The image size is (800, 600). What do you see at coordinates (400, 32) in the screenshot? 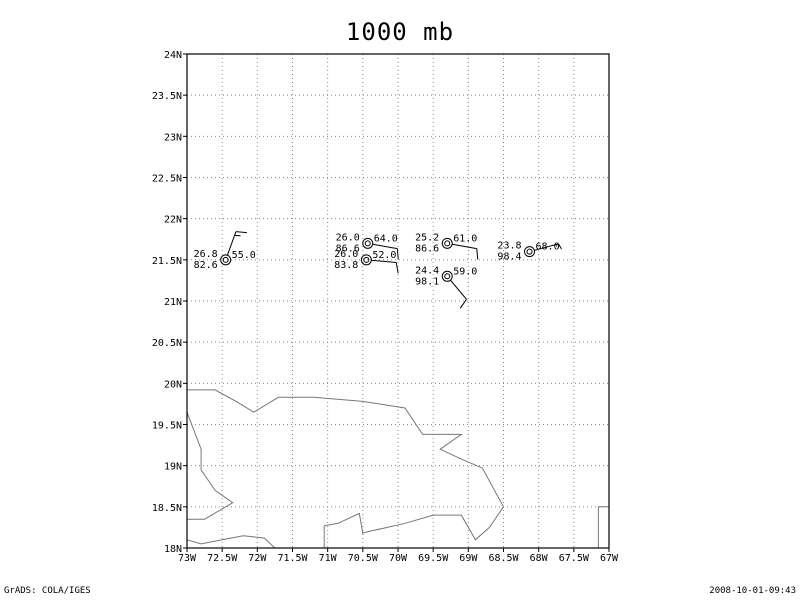
I see `map-title: 1000 mb` at bounding box center [400, 32].